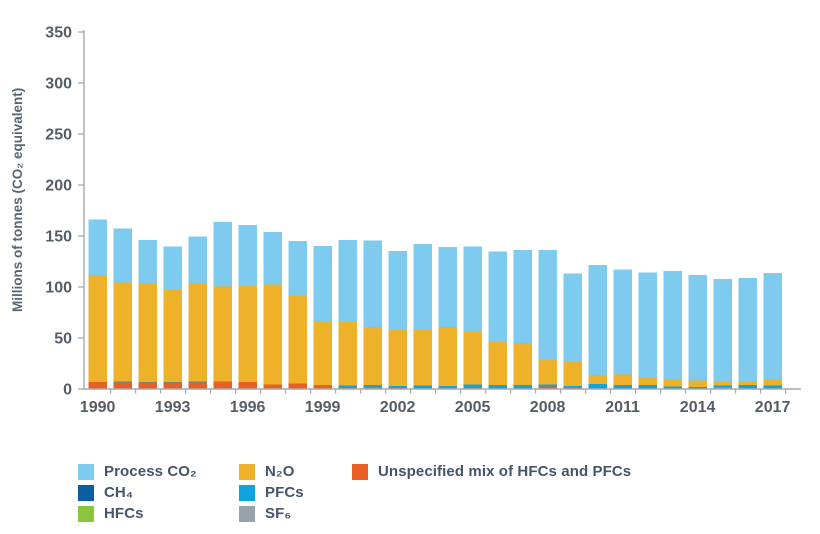 Image resolution: width=820 pixels, height=534 pixels. What do you see at coordinates (772, 384) in the screenshot?
I see `bar-segment-2017-n2o` at bounding box center [772, 384].